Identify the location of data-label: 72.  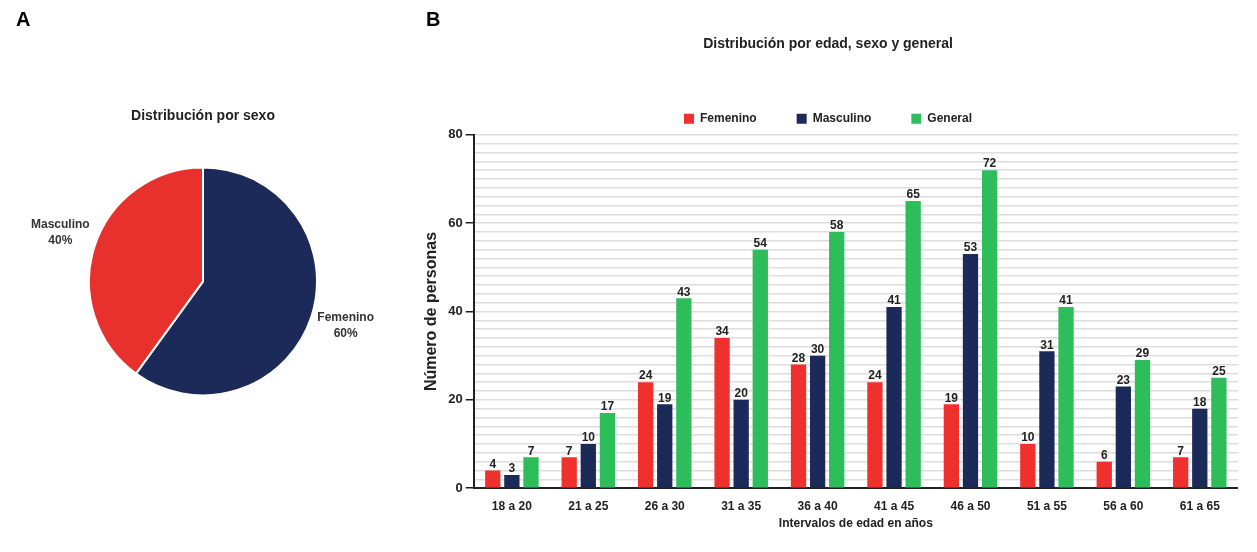
(989, 163).